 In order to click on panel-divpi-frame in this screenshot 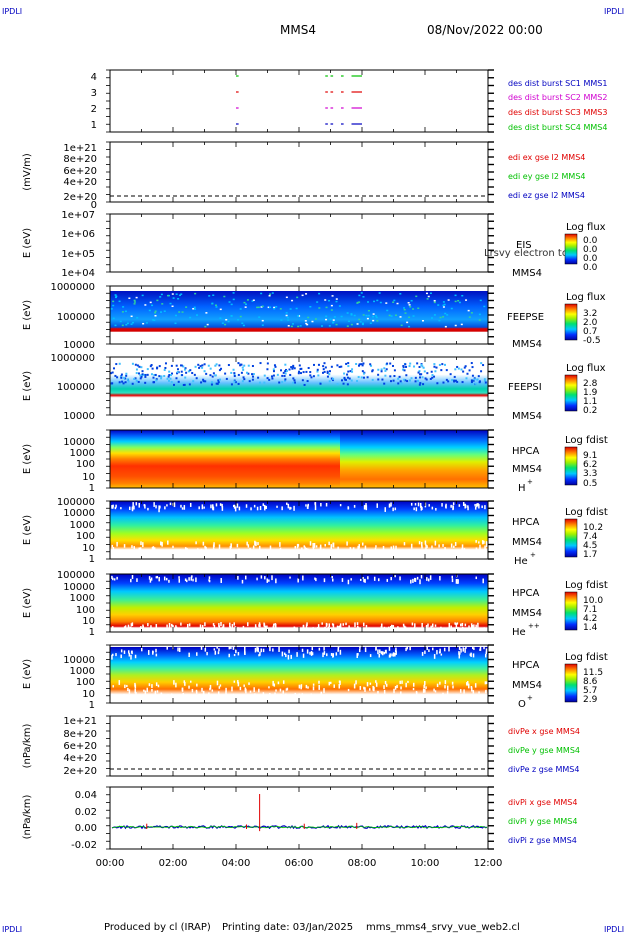, I will do `click(299, 818)`.